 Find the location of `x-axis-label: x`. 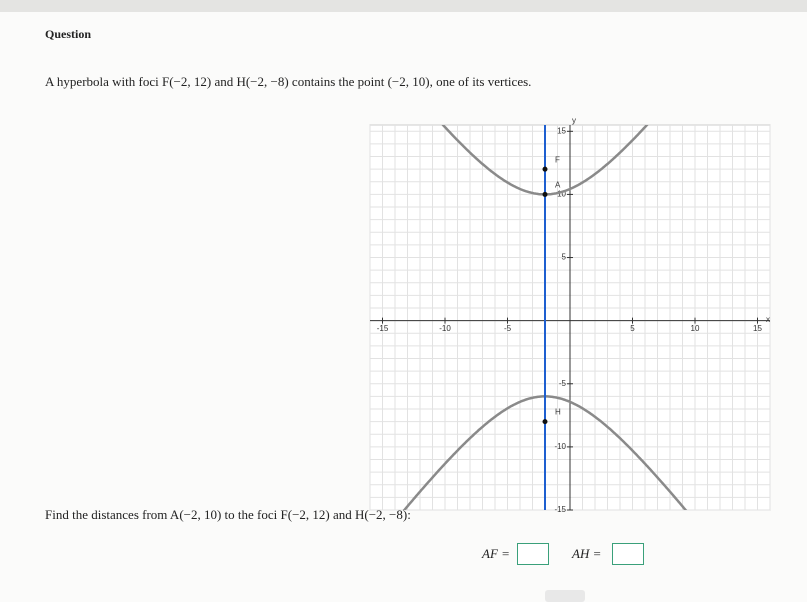

x-axis-label: x is located at coordinates (768, 319).